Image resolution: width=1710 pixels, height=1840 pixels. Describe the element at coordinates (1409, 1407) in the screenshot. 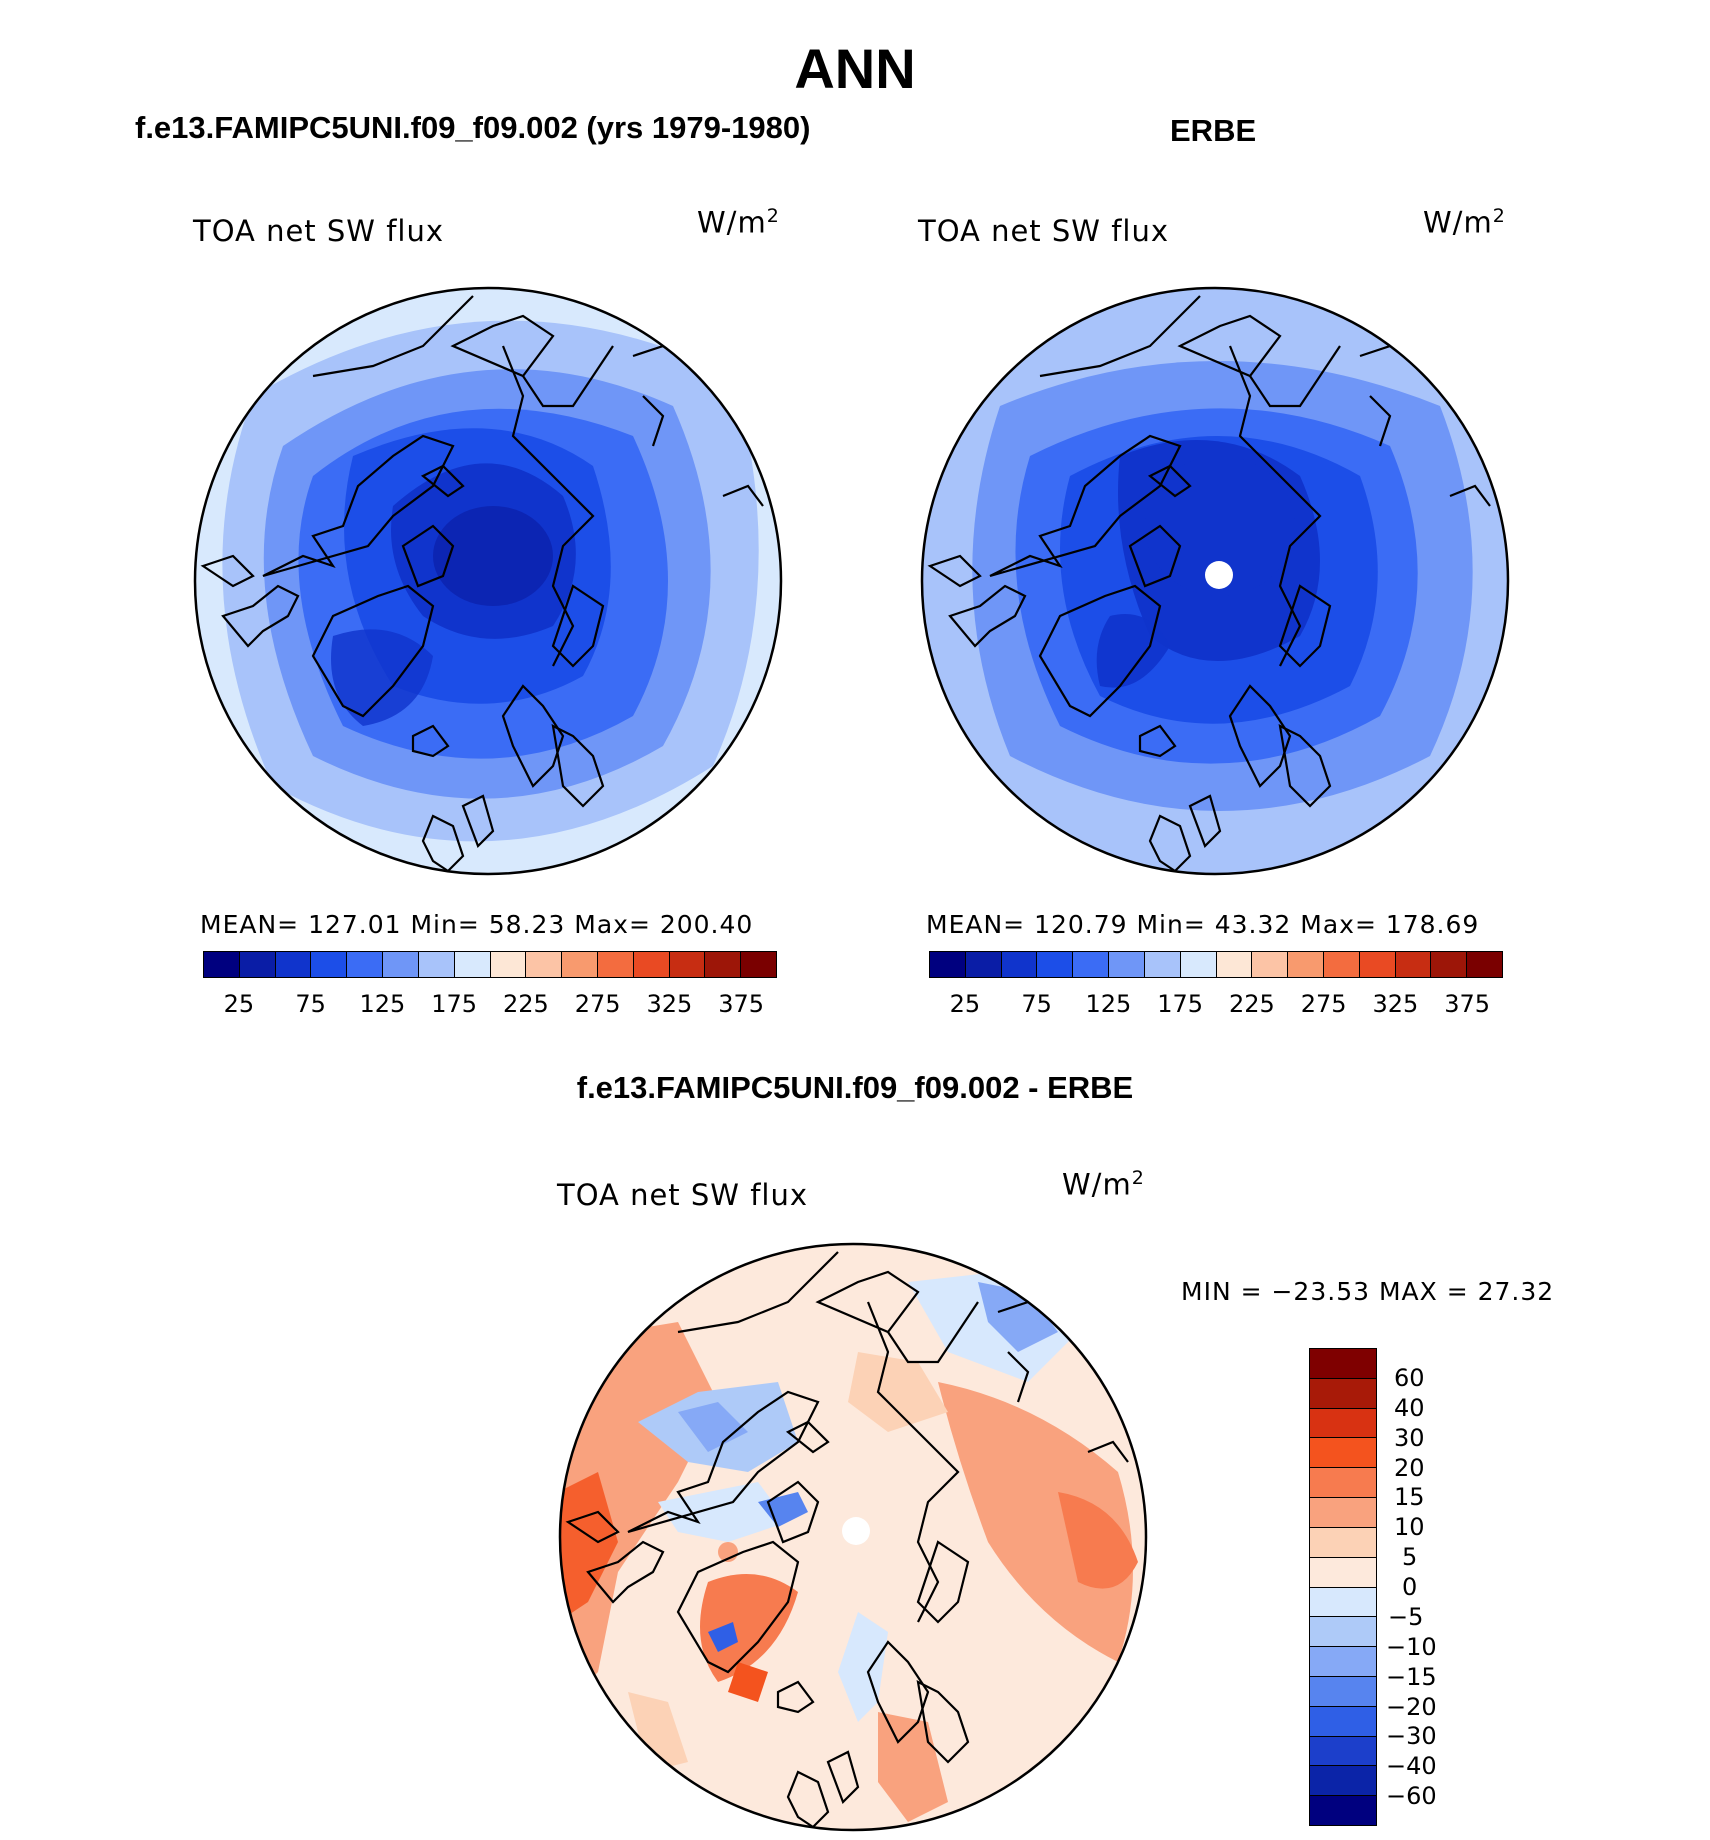

I see `colorbar-tick-label: 40` at that location.